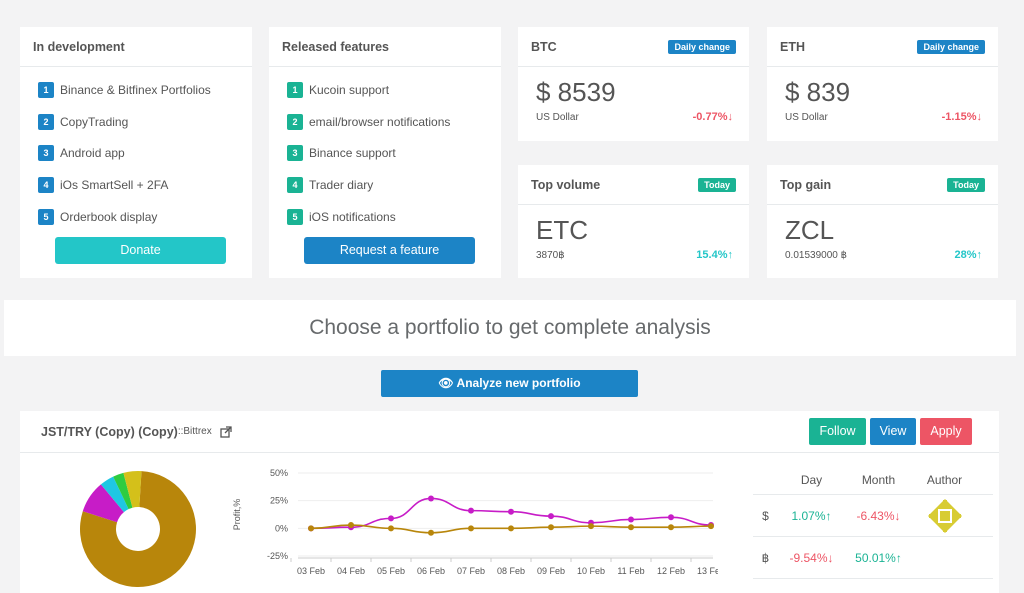 Image resolution: width=1024 pixels, height=593 pixels. What do you see at coordinates (140, 250) in the screenshot?
I see `donate-button: Donate` at bounding box center [140, 250].